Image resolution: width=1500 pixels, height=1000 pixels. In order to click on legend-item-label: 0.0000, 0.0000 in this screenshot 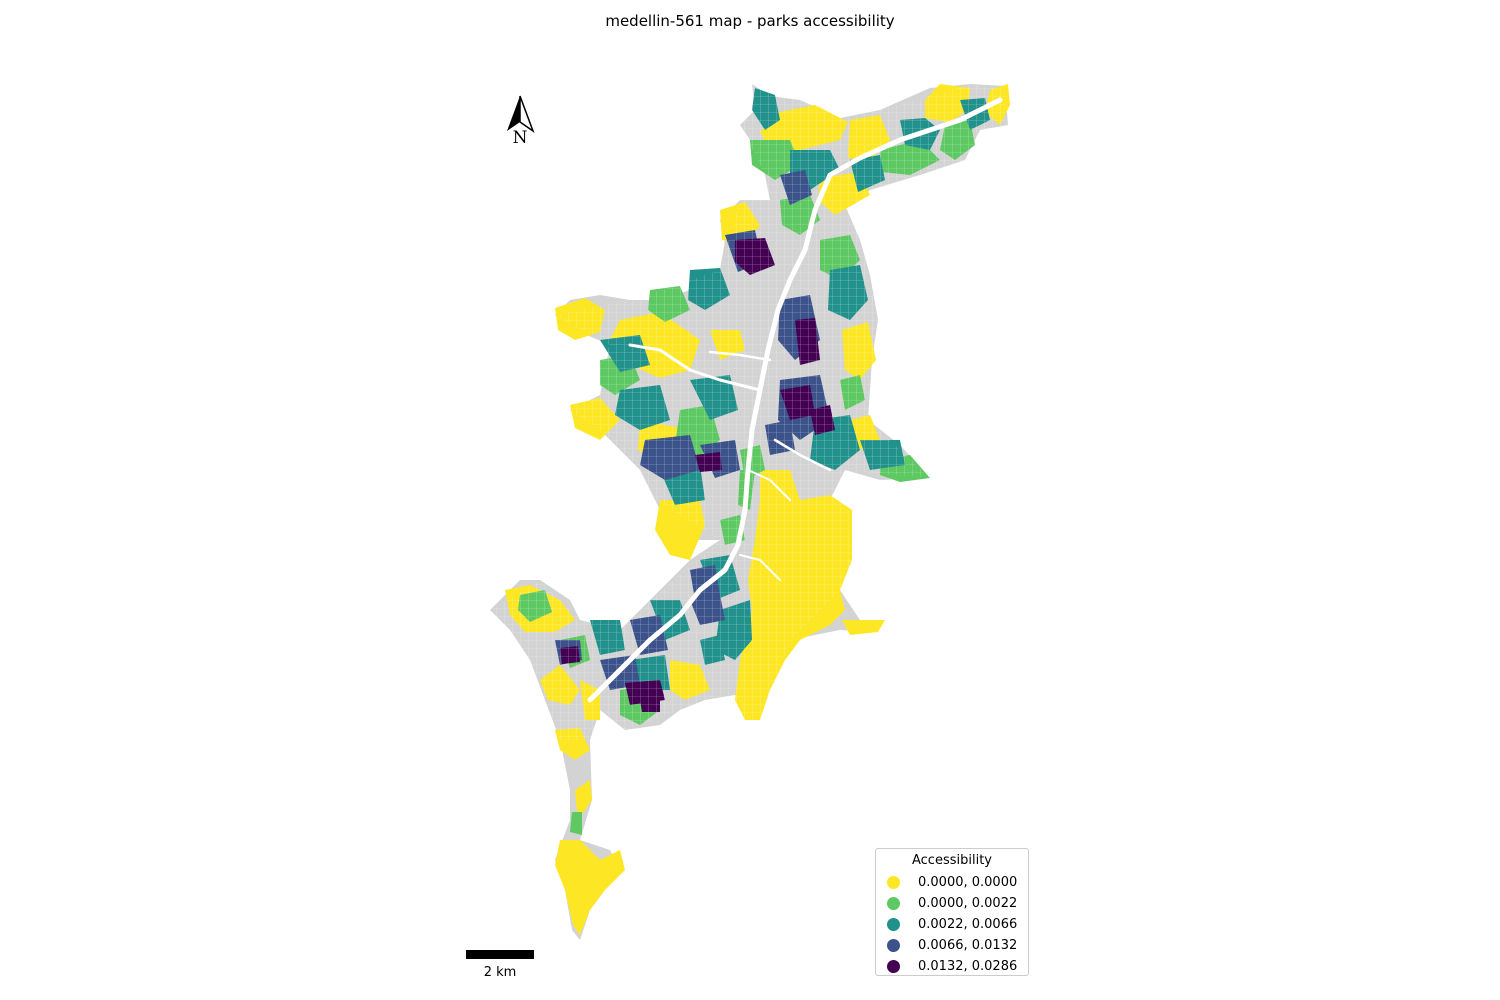, I will do `click(968, 882)`.